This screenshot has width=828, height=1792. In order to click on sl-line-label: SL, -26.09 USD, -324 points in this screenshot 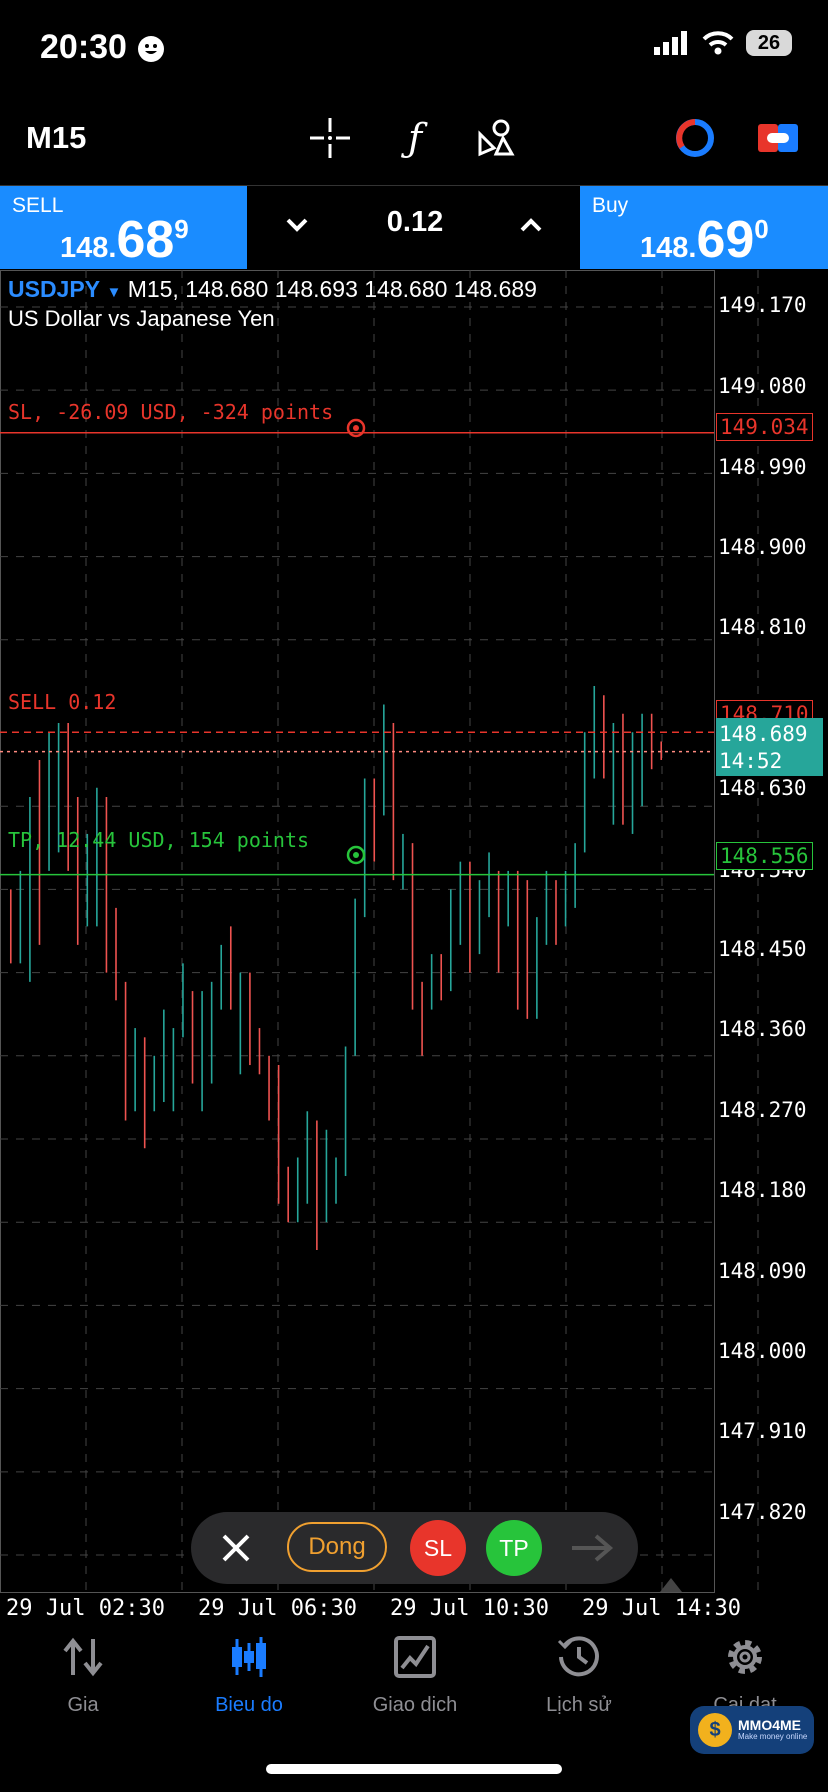, I will do `click(171, 412)`.